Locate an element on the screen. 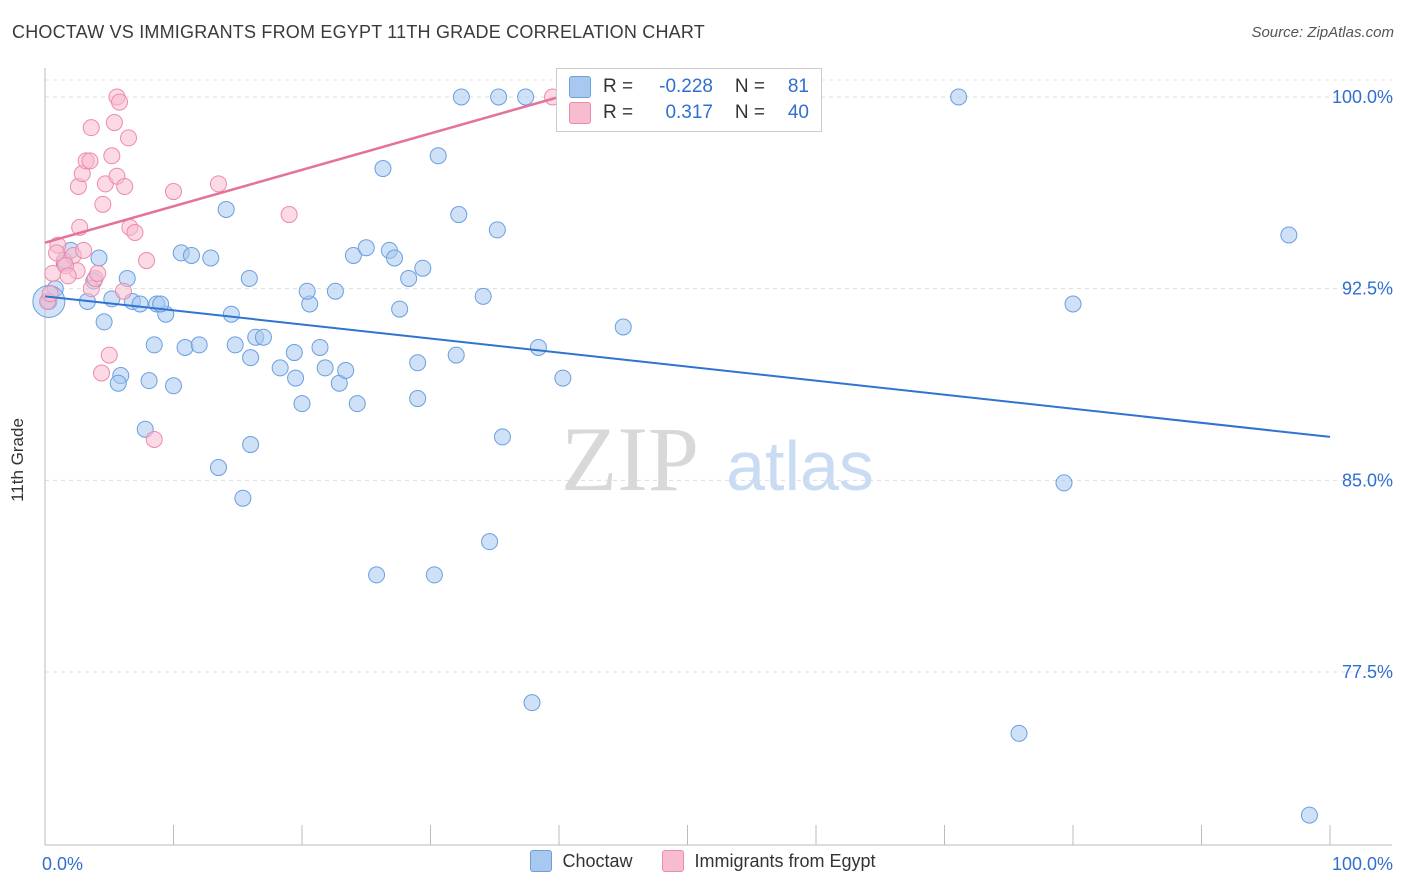 This screenshot has height=892, width=1406. legend-item-choctaw: Choctaw is located at coordinates (581, 861).